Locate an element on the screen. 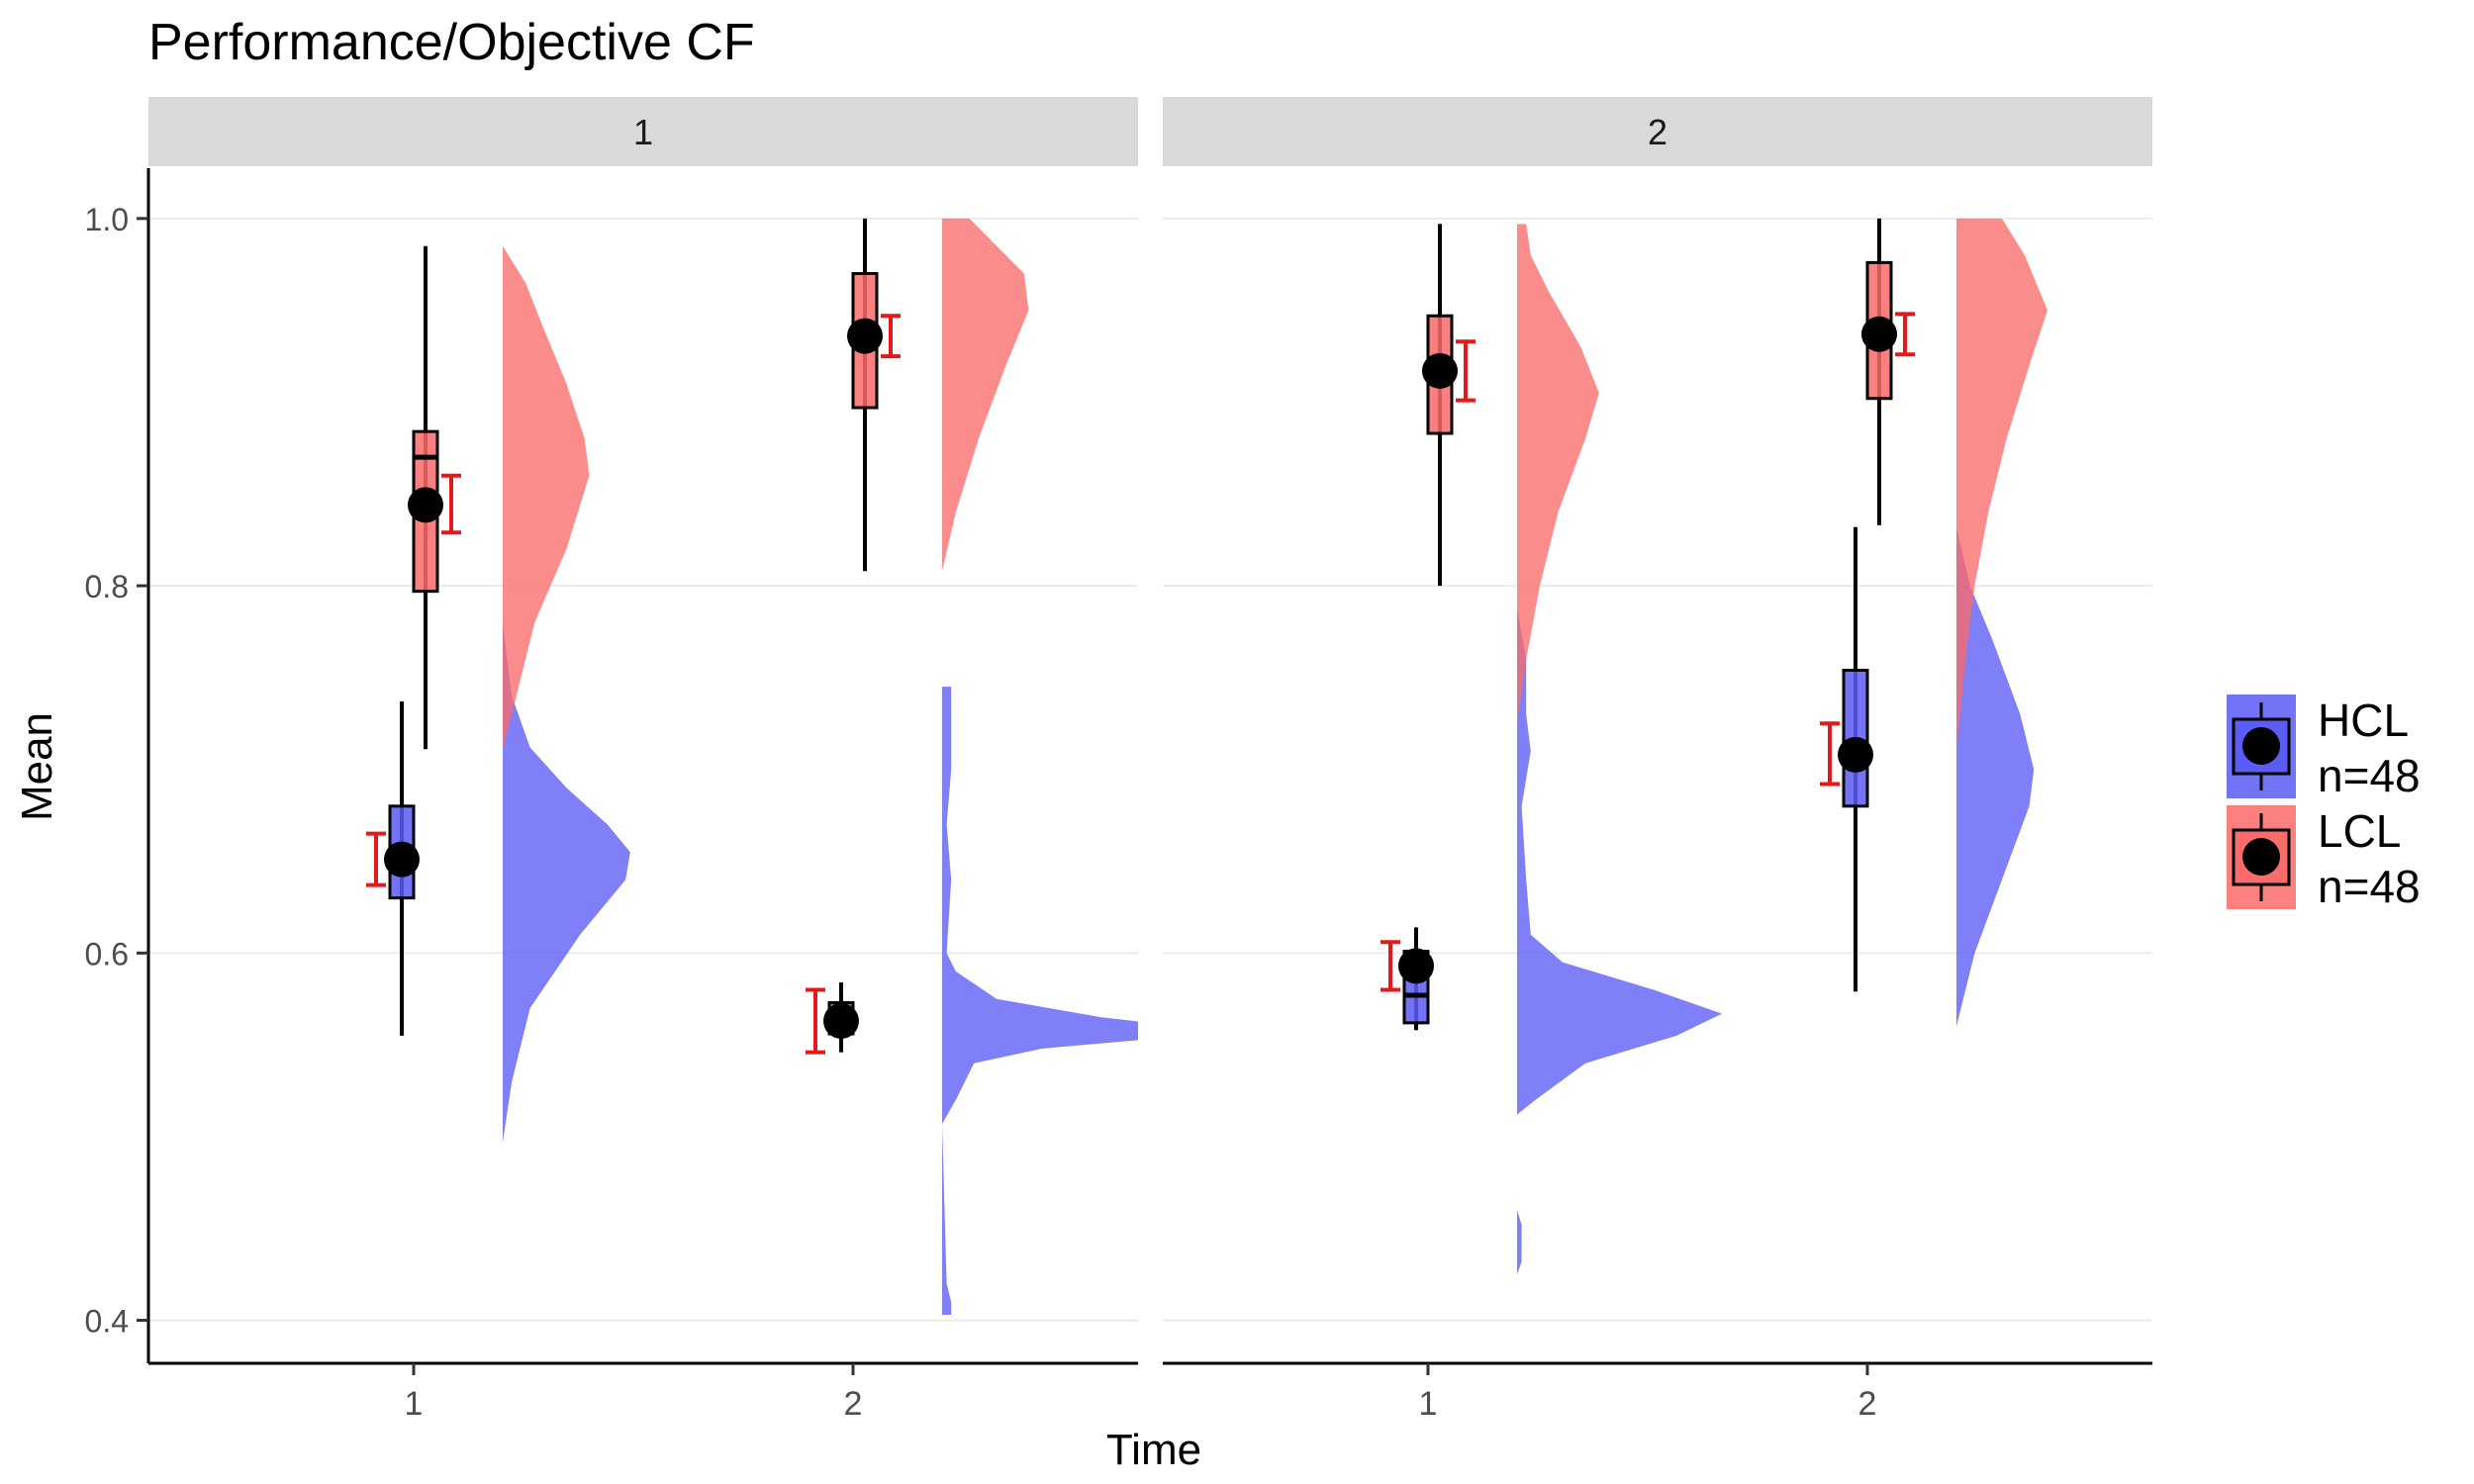 This screenshot has width=2474, height=1484. y-tick-label: 0.6 is located at coordinates (107, 954).